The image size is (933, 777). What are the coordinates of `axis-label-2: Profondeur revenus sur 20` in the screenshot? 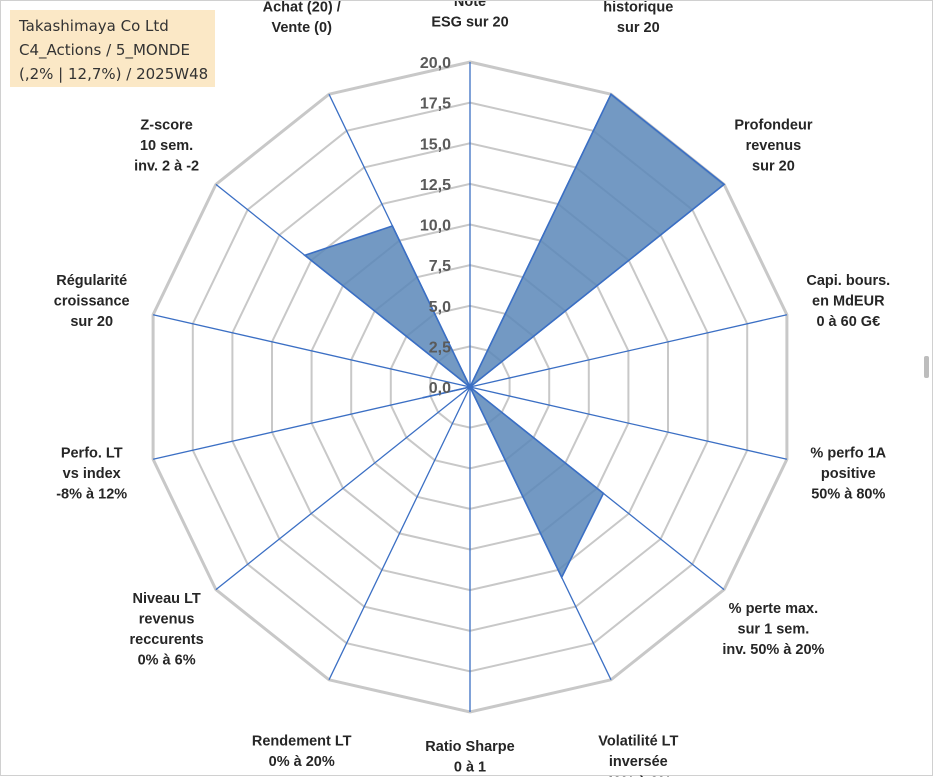 It's located at (773, 145).